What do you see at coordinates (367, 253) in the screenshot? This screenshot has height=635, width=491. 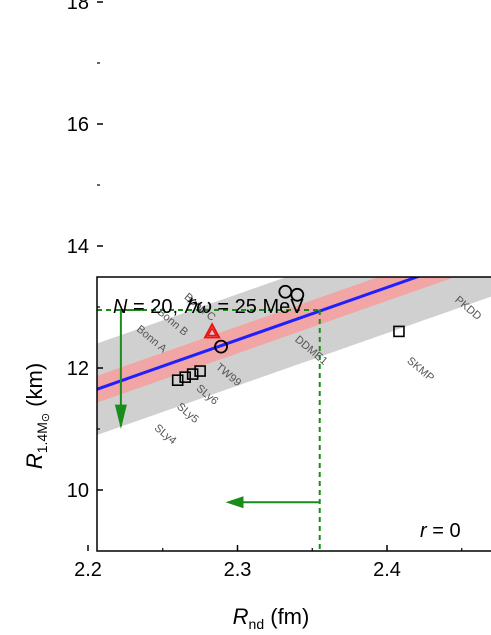 I see `point-label: PKO2` at bounding box center [367, 253].